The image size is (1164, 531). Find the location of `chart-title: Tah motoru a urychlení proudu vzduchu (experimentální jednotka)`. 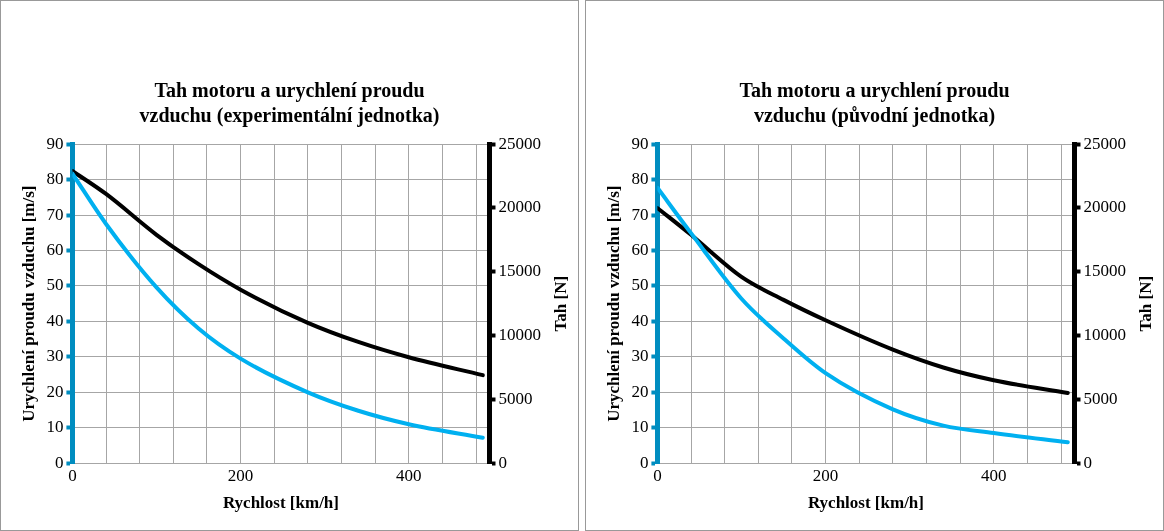

chart-title: Tah motoru a urychlení proudu vzduchu (experimentální jednotka) is located at coordinates (289, 103).